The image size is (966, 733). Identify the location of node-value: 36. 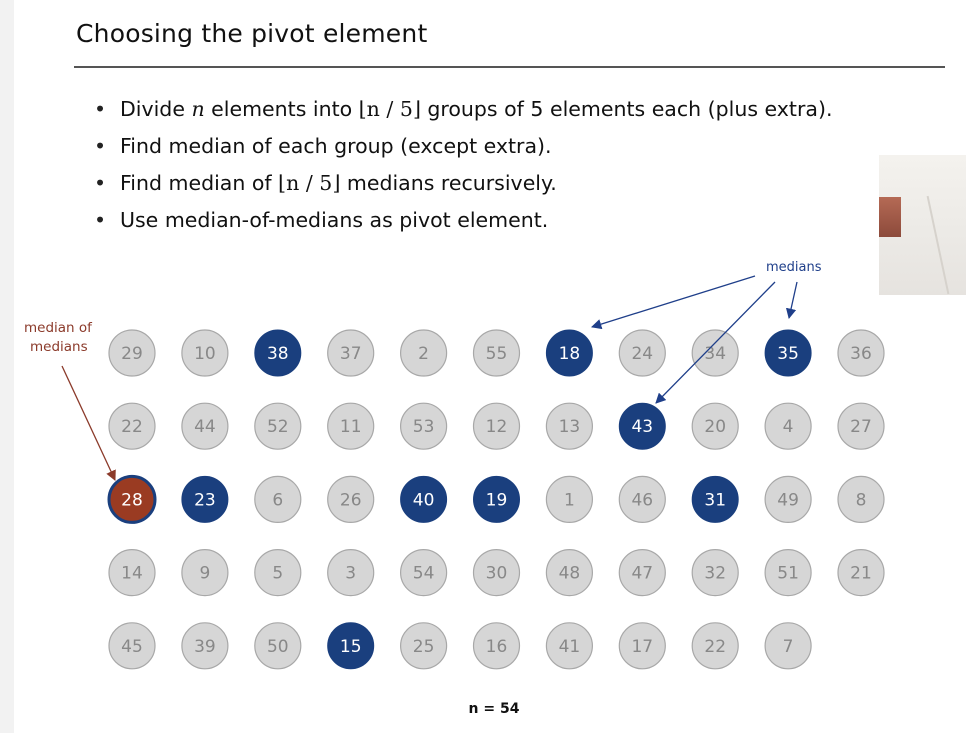
(861, 354).